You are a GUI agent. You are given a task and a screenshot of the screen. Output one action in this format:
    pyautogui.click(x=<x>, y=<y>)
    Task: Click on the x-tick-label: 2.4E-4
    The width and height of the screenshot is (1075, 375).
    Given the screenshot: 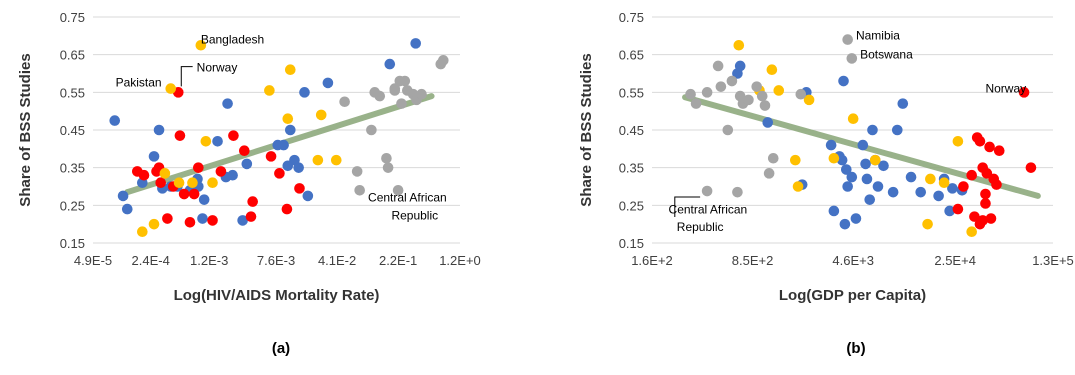 What is the action you would take?
    pyautogui.click(x=151, y=260)
    